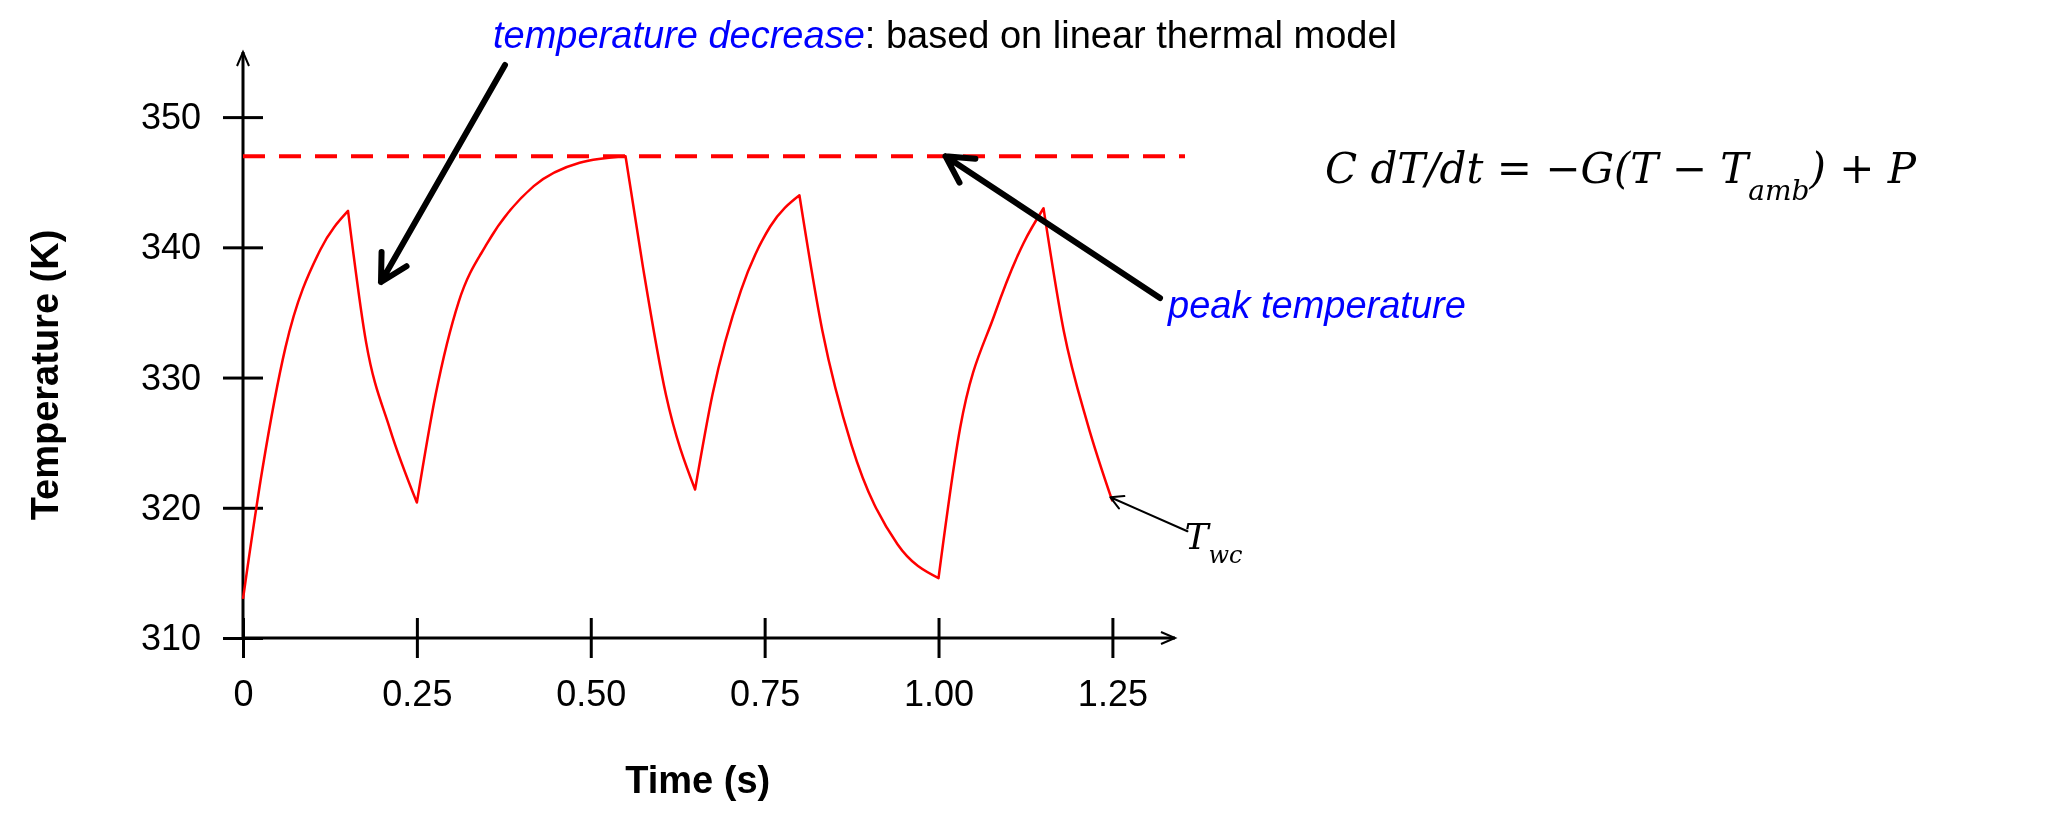 The height and width of the screenshot is (829, 2062). I want to click on y-tick-label: 310, so click(170, 638).